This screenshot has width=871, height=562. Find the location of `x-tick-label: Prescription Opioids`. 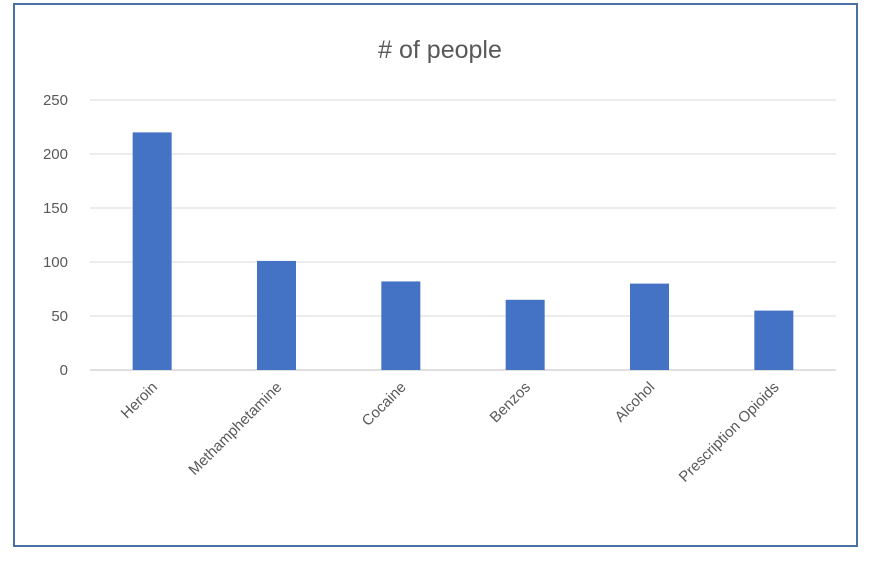

x-tick-label: Prescription Opioids is located at coordinates (729, 432).